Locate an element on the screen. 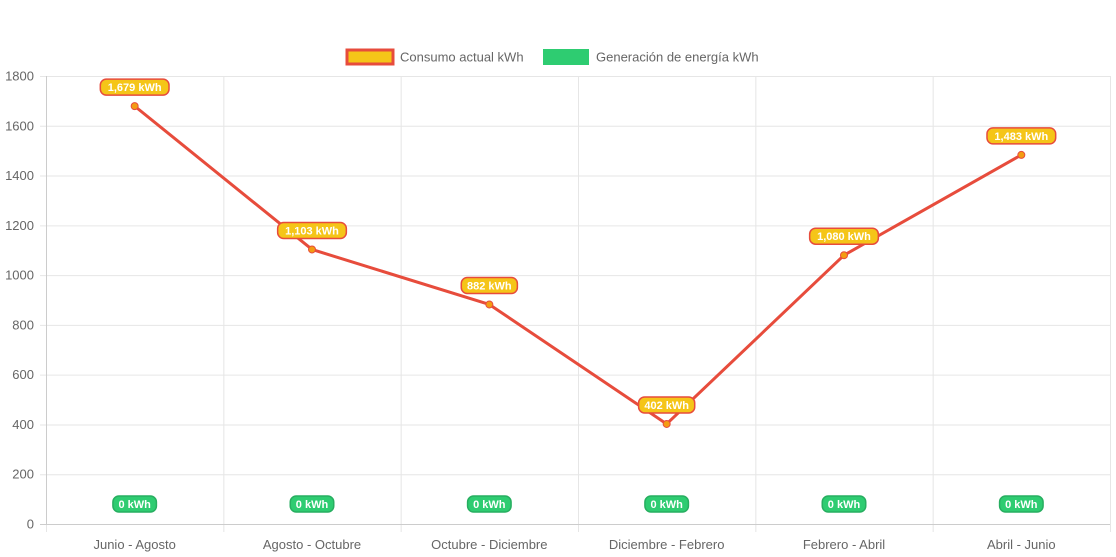  y-tick-label: 1200 is located at coordinates (19, 225).